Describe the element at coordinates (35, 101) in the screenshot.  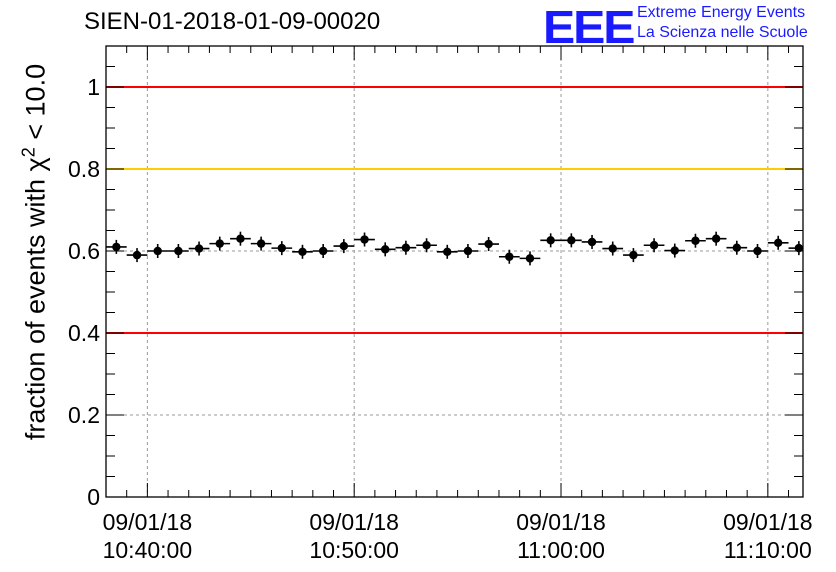
I see `y-axis-label-suffix: < 10.0` at that location.